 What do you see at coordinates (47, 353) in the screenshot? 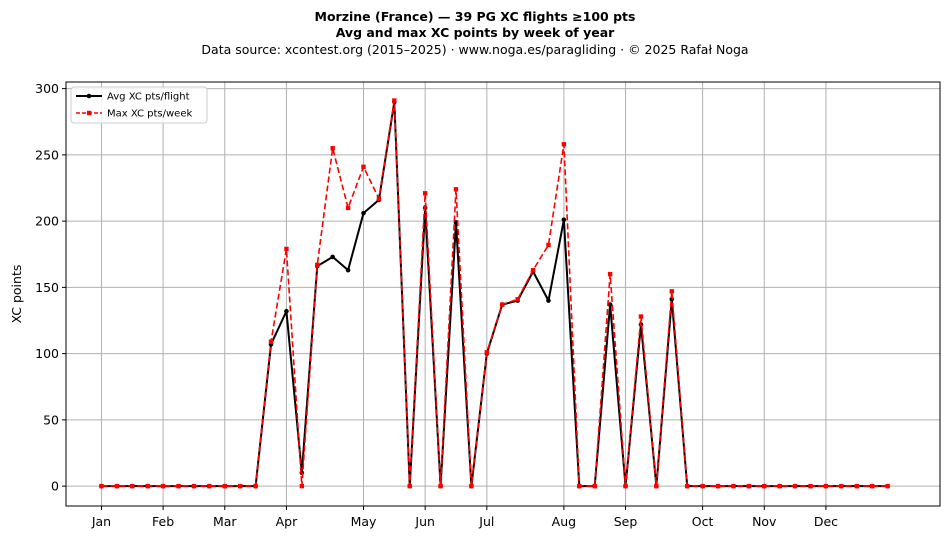
I see `y-tick-label: 100` at bounding box center [47, 353].